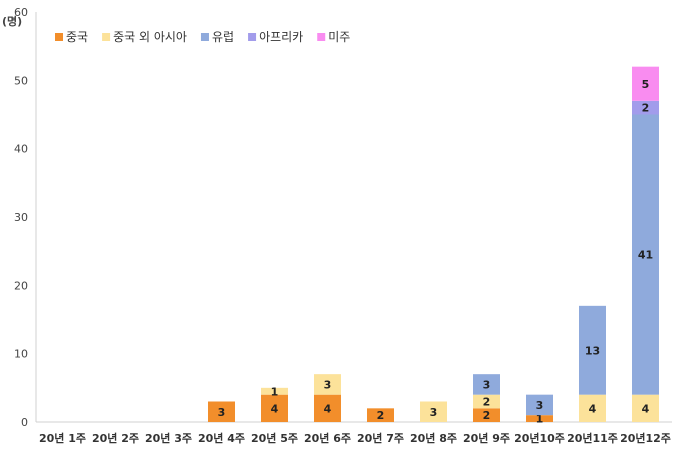 Image resolution: width=680 pixels, height=455 pixels. What do you see at coordinates (339, 37) in the screenshot?
I see `legend-label: 미주` at bounding box center [339, 37].